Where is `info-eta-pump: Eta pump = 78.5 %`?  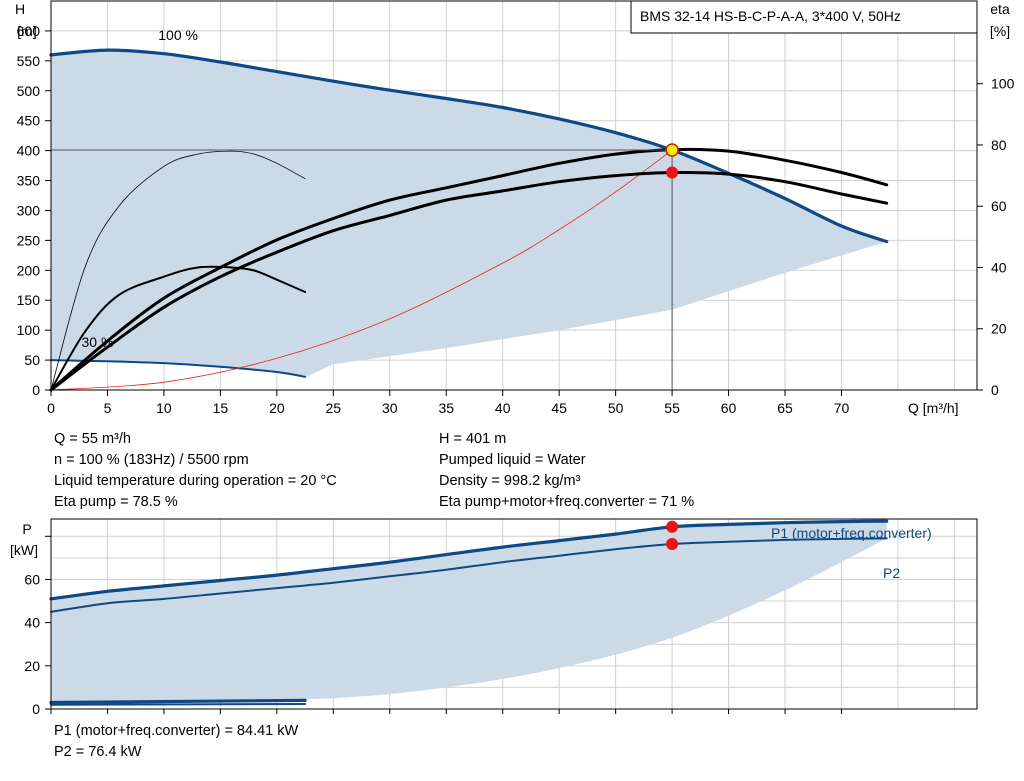 info-eta-pump: Eta pump = 78.5 % is located at coordinates (116, 502).